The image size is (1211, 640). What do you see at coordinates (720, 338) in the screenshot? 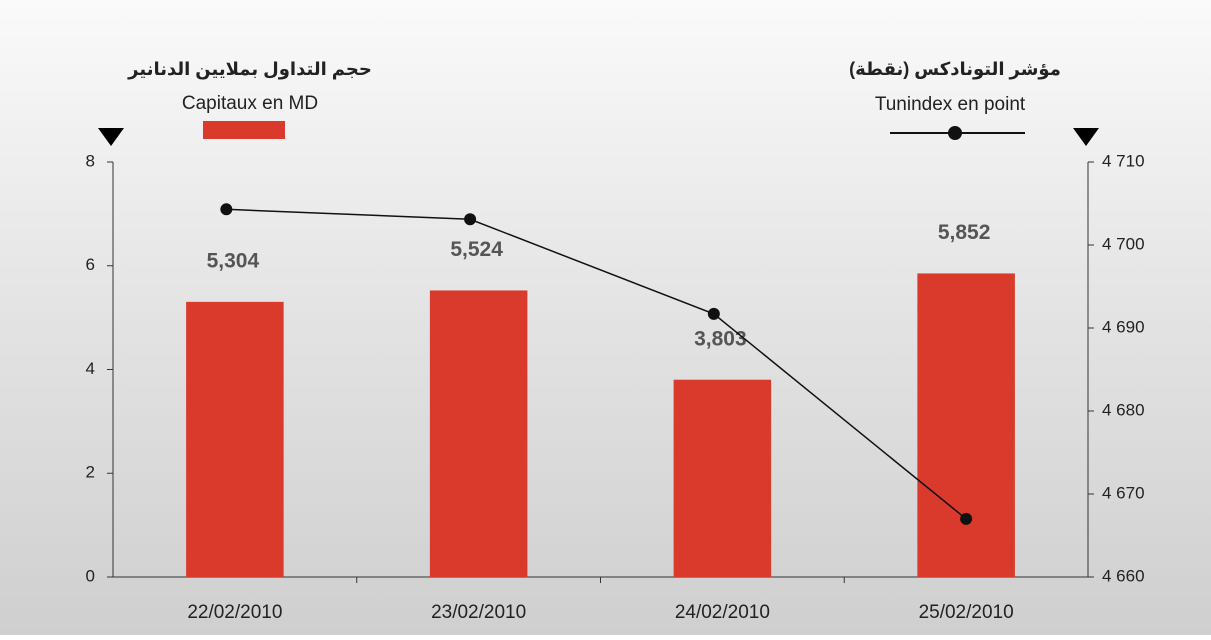
I see `data-label: 3,803` at bounding box center [720, 338].